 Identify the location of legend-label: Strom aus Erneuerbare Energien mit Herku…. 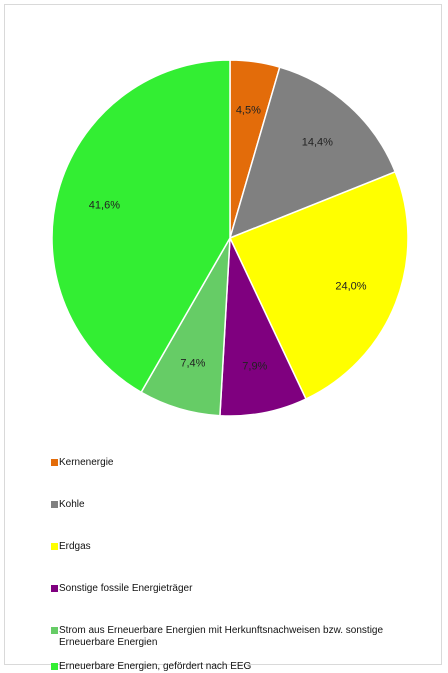
(221, 636).